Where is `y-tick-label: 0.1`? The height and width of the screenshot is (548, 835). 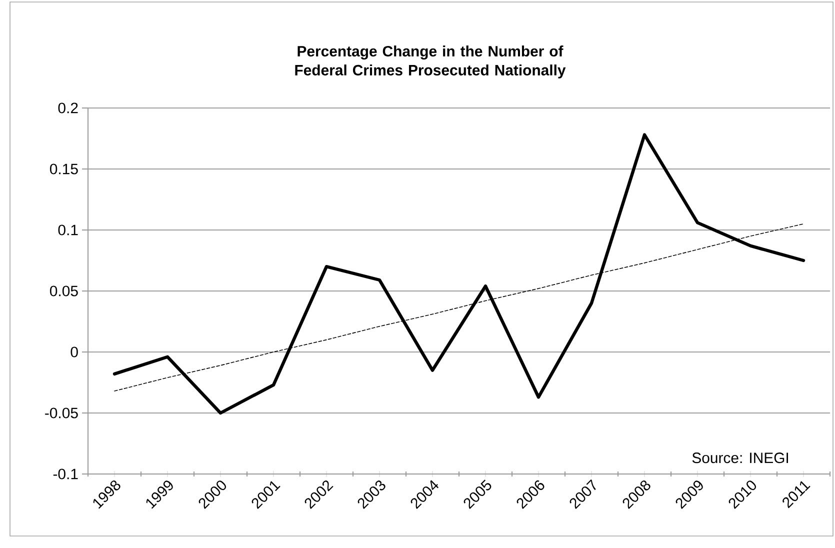 y-tick-label: 0.1 is located at coordinates (68, 230).